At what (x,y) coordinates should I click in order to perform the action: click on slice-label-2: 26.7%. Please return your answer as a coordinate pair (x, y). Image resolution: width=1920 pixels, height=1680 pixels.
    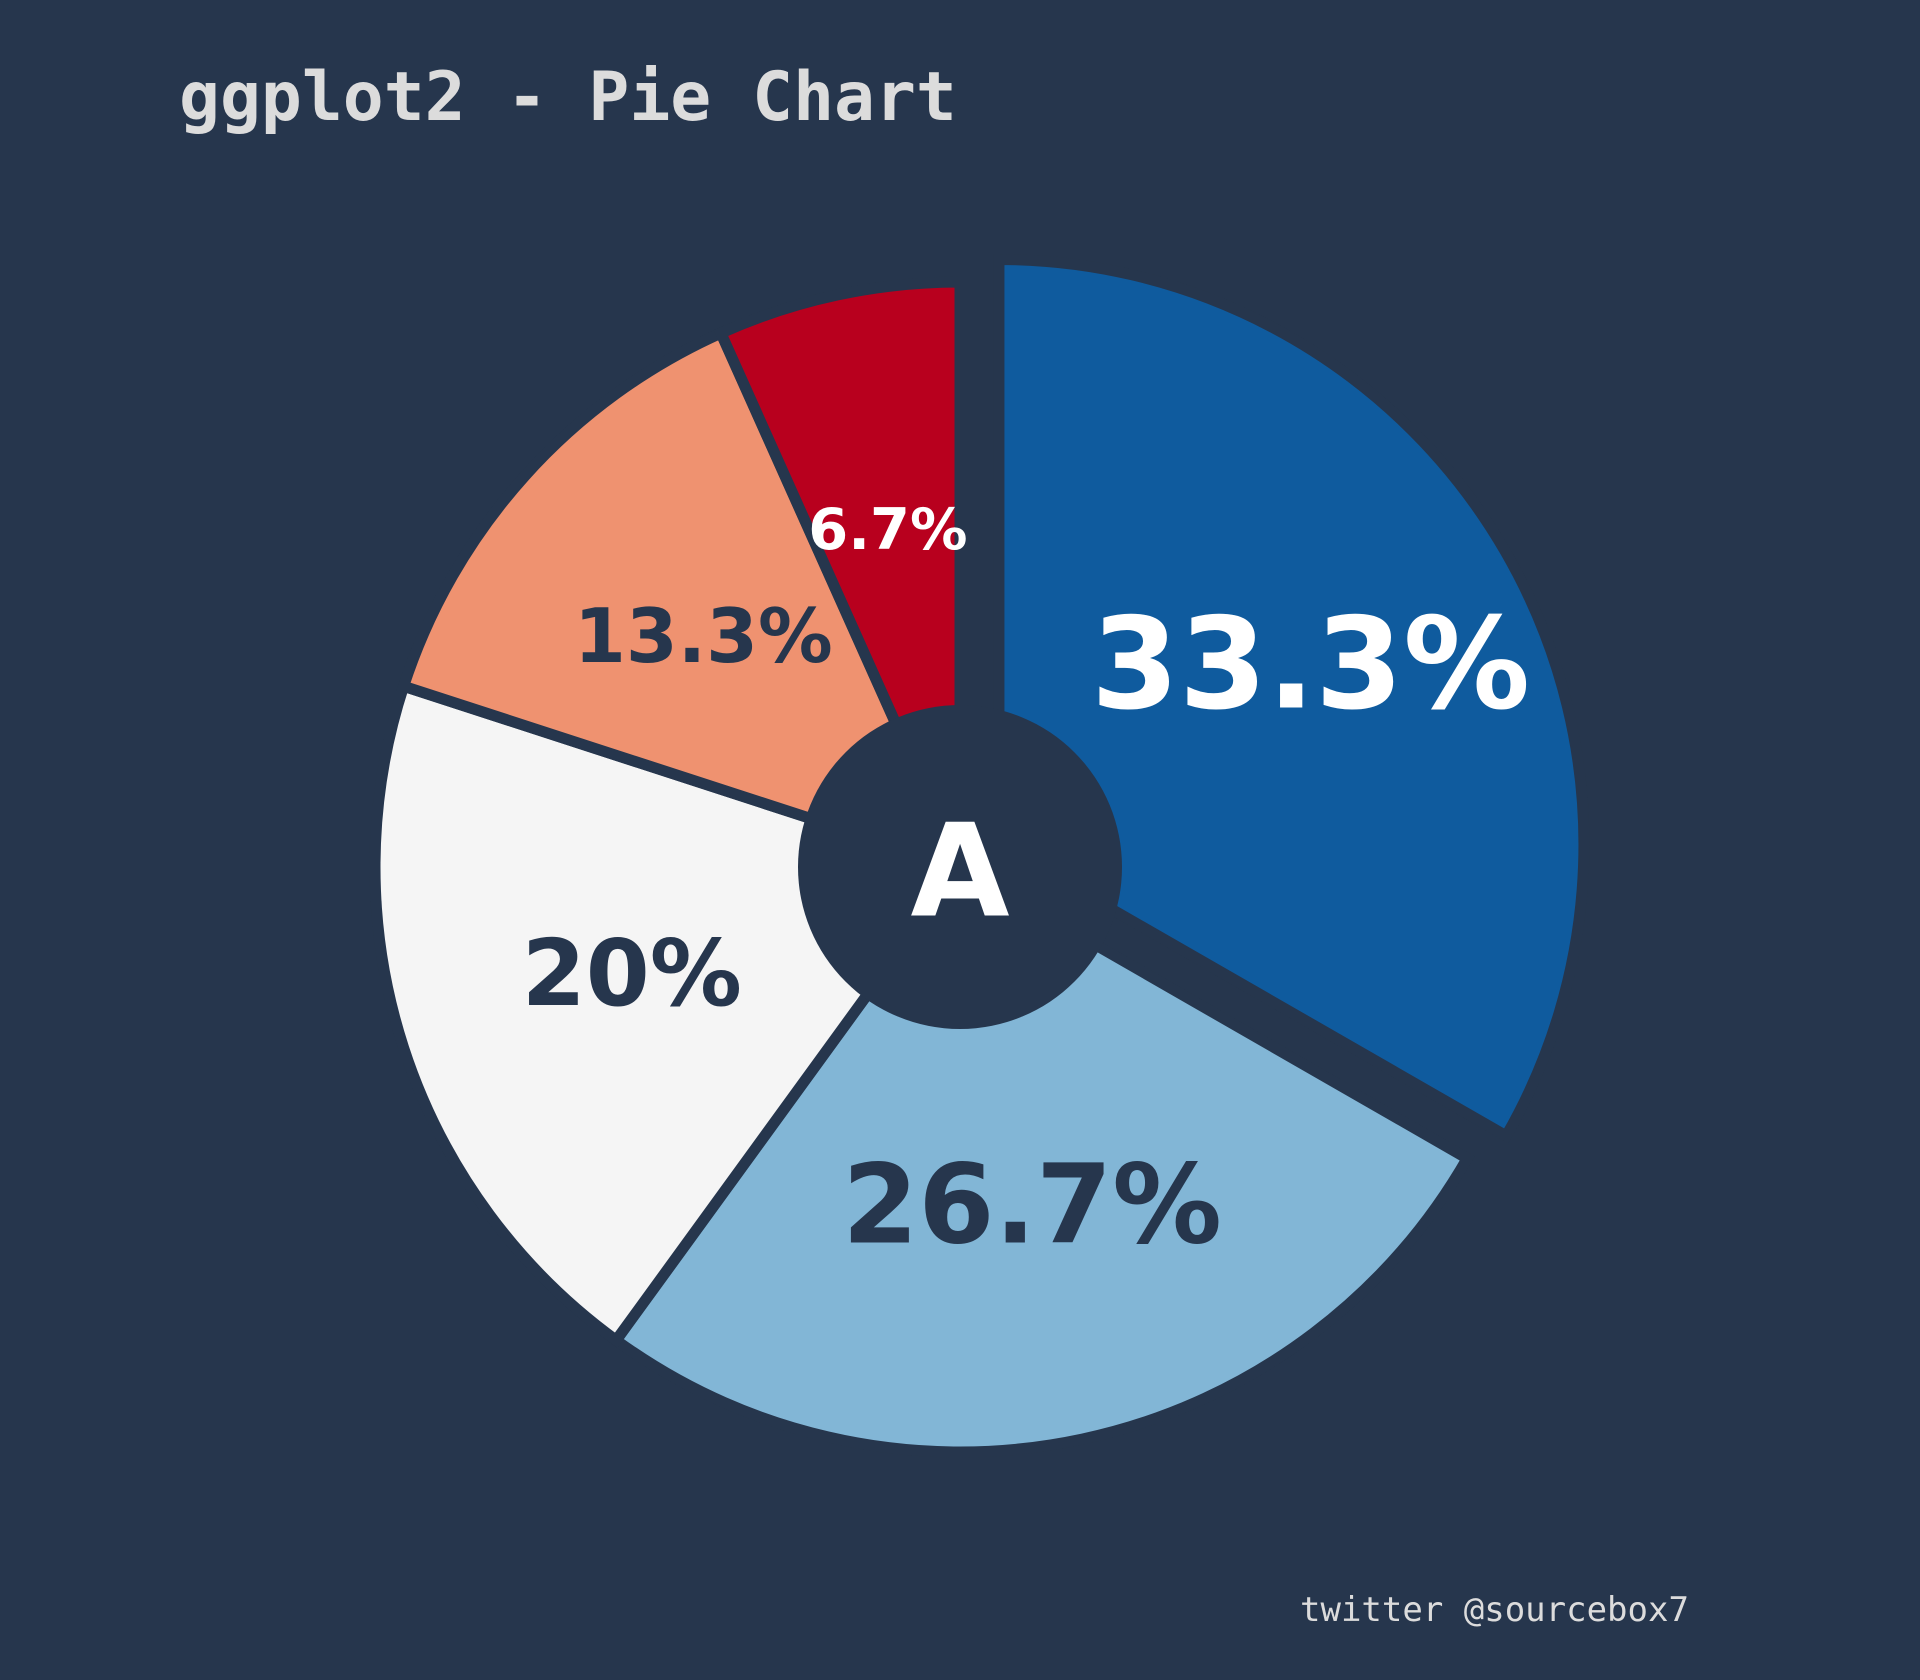
    Looking at the image, I should click on (1032, 1204).